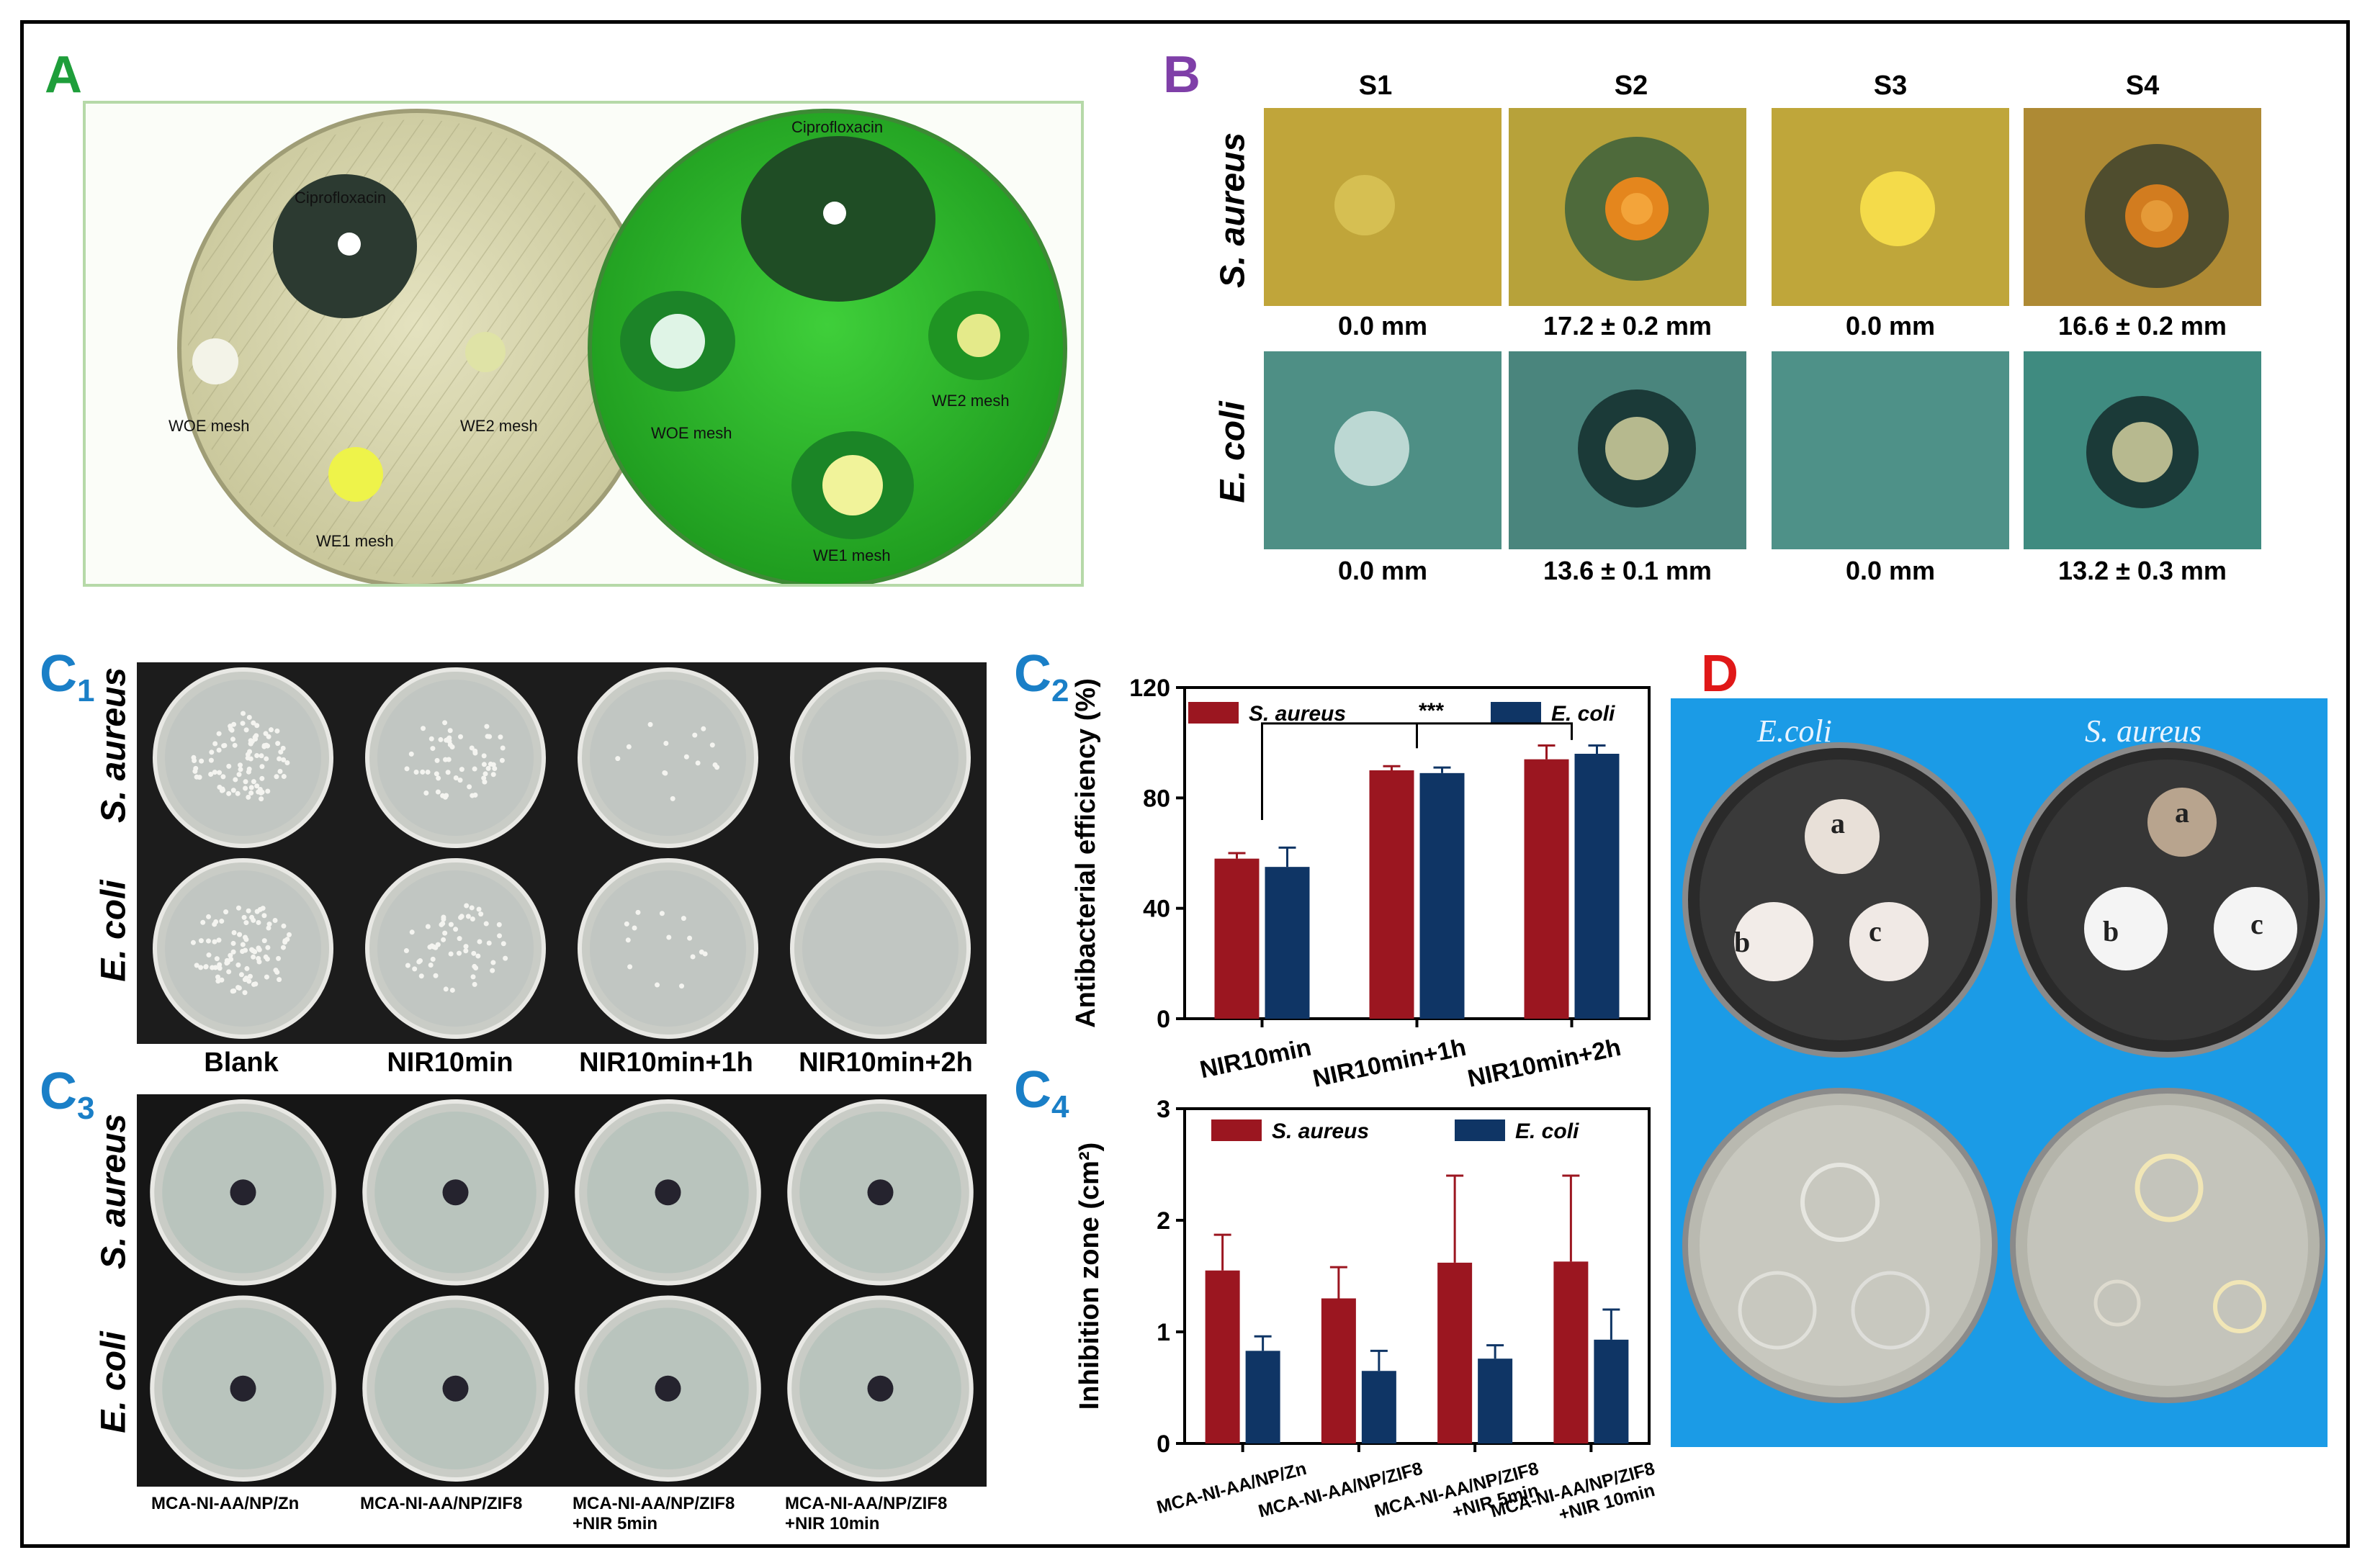 This screenshot has height=1568, width=2370. I want to click on c3-row-s-aureus: S. aureus, so click(114, 1191).